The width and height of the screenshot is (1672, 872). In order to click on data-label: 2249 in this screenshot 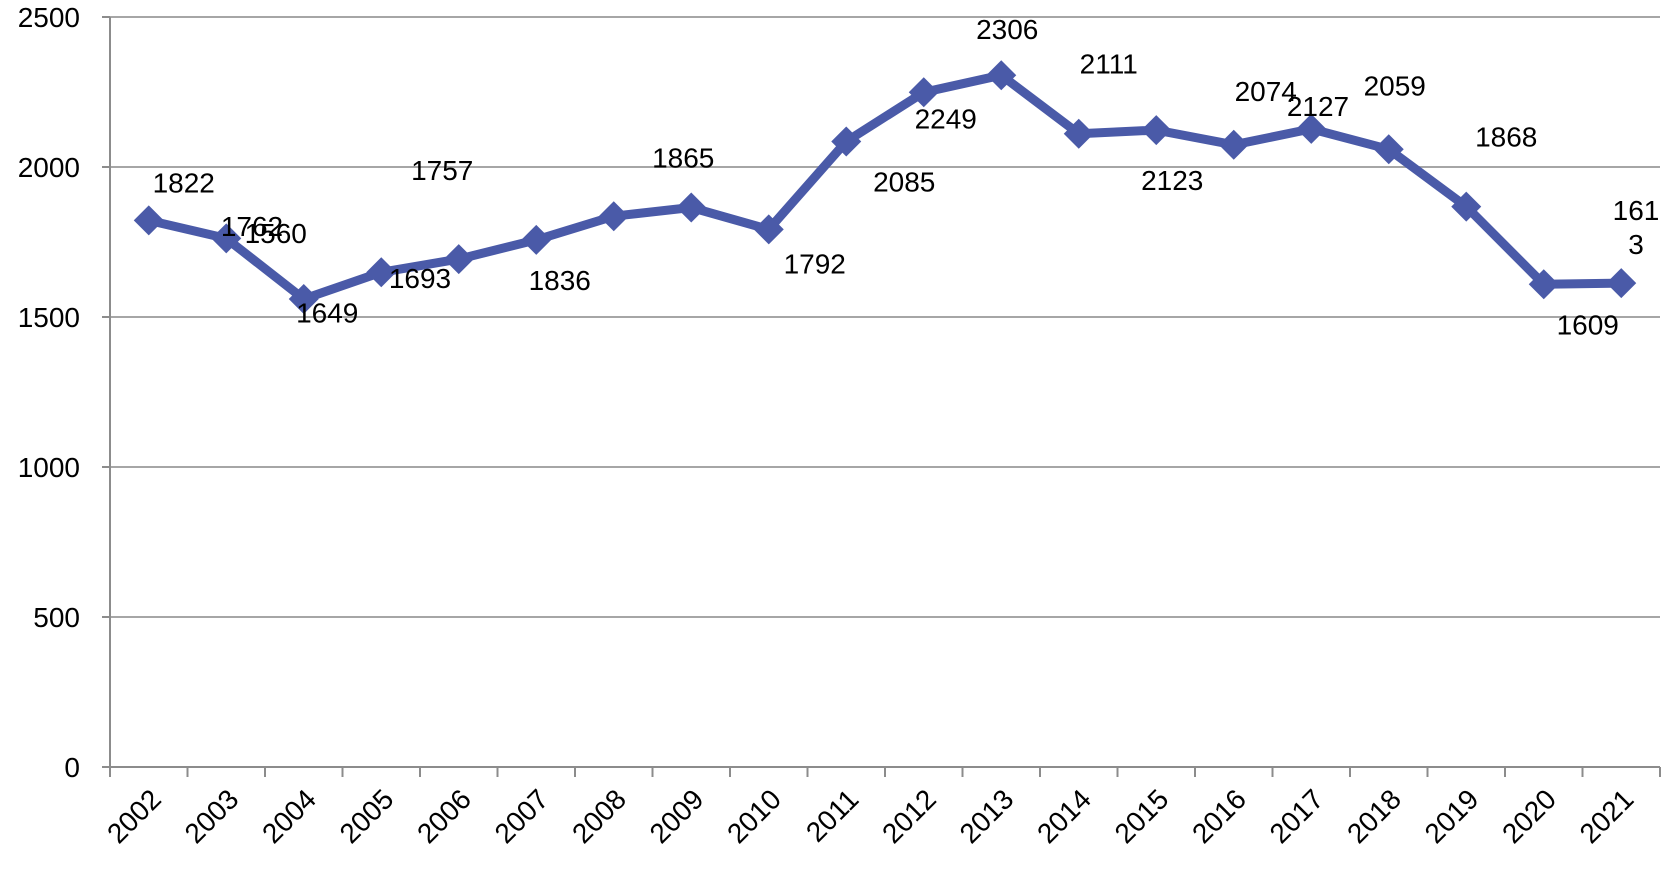, I will do `click(946, 118)`.